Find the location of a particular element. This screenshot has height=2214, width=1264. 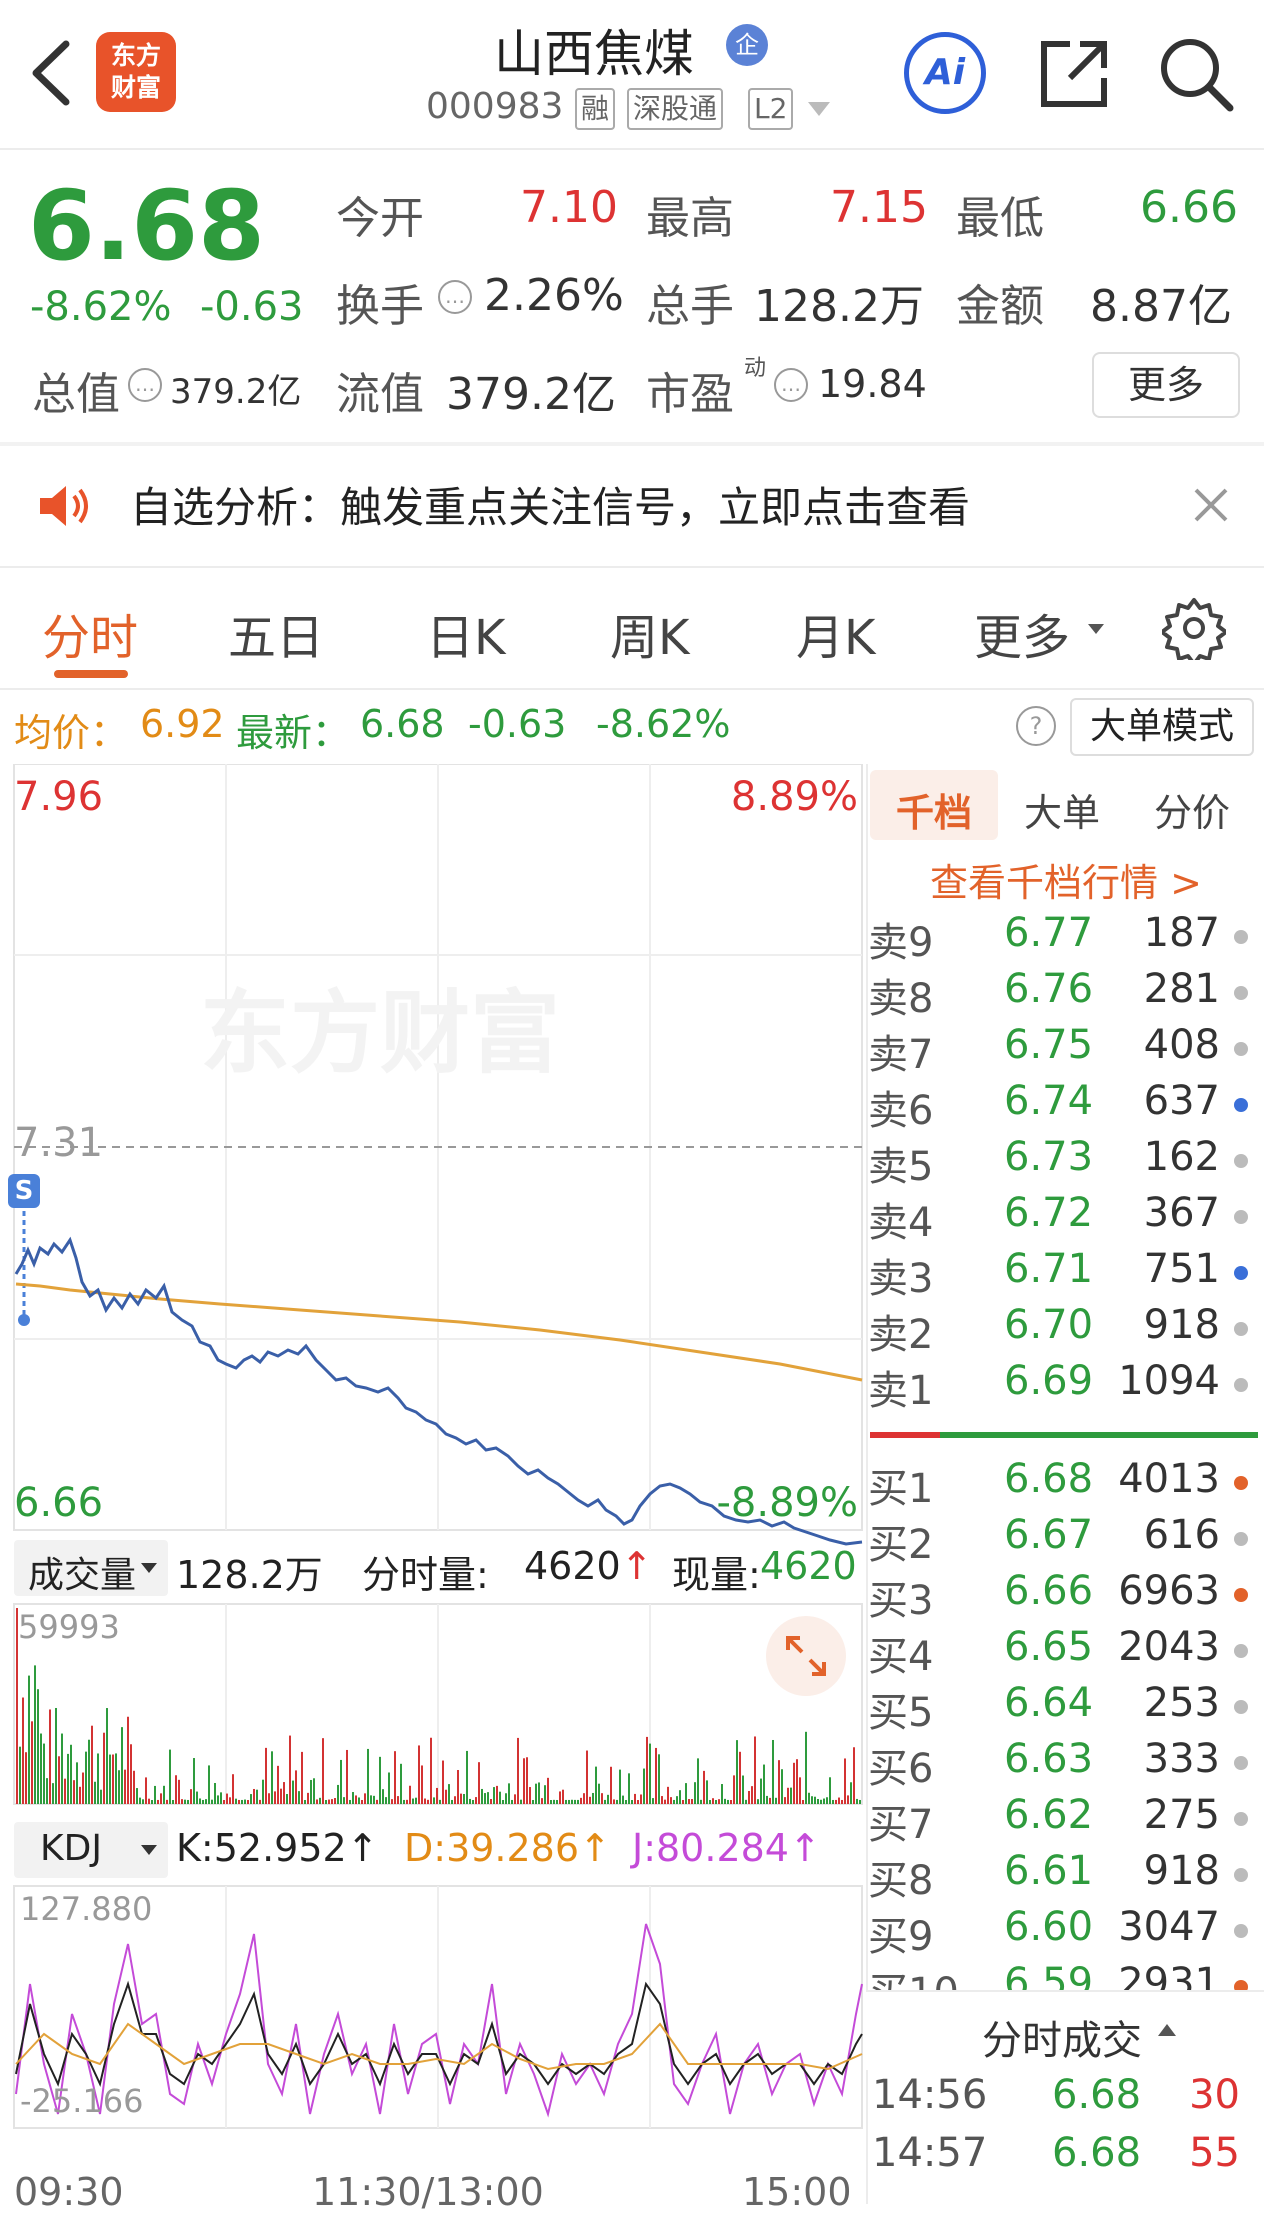

volume-total: 128.2万 is located at coordinates (249, 1575).